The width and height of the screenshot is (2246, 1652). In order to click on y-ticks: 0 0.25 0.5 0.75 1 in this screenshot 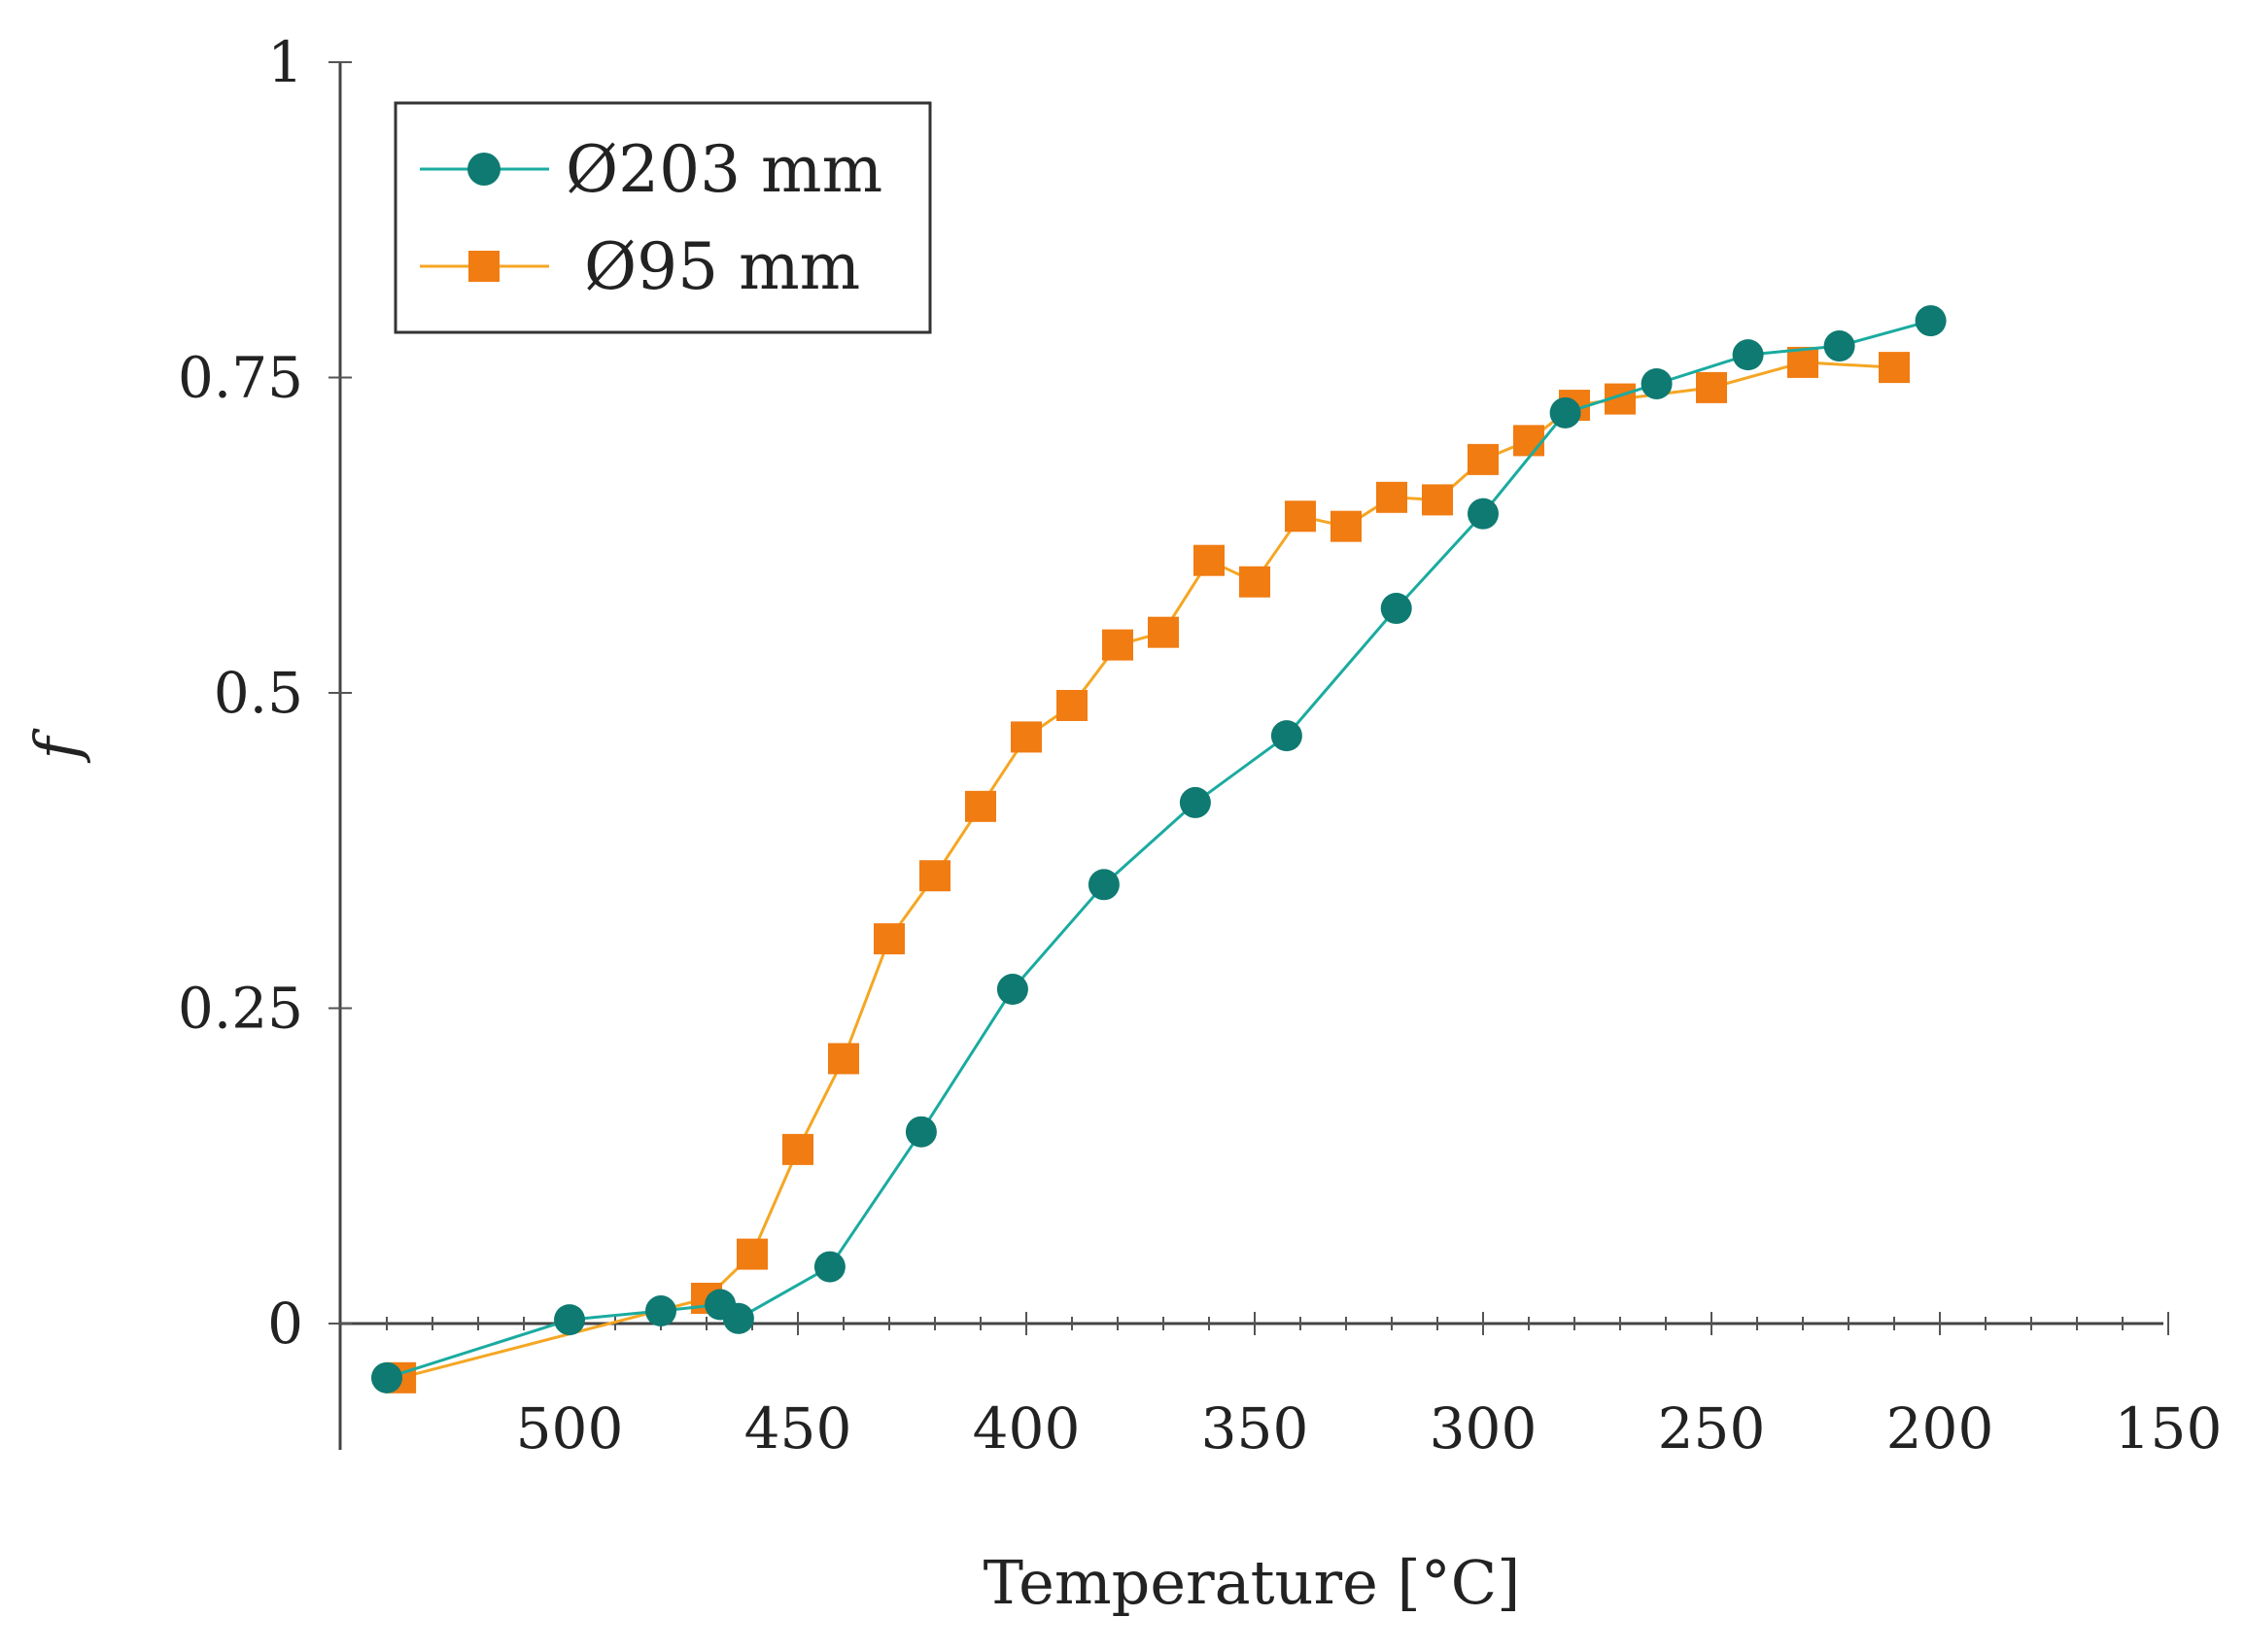, I will do `click(265, 693)`.